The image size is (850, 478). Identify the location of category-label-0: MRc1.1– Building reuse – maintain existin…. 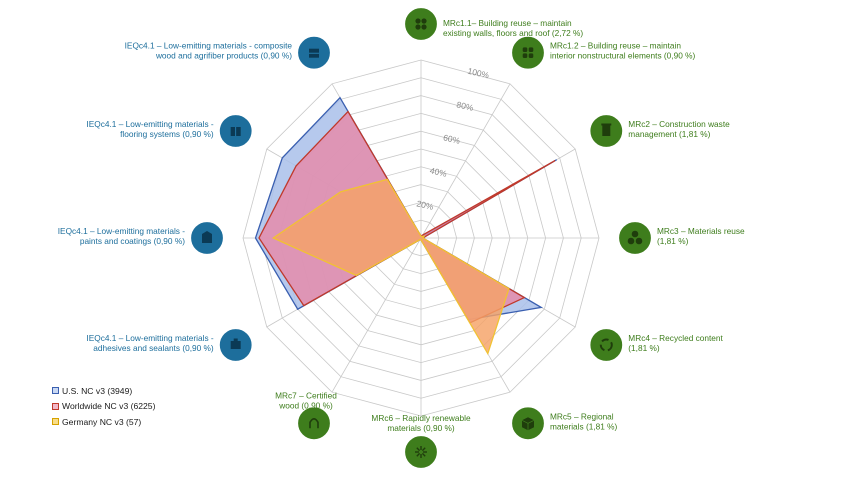
(513, 28).